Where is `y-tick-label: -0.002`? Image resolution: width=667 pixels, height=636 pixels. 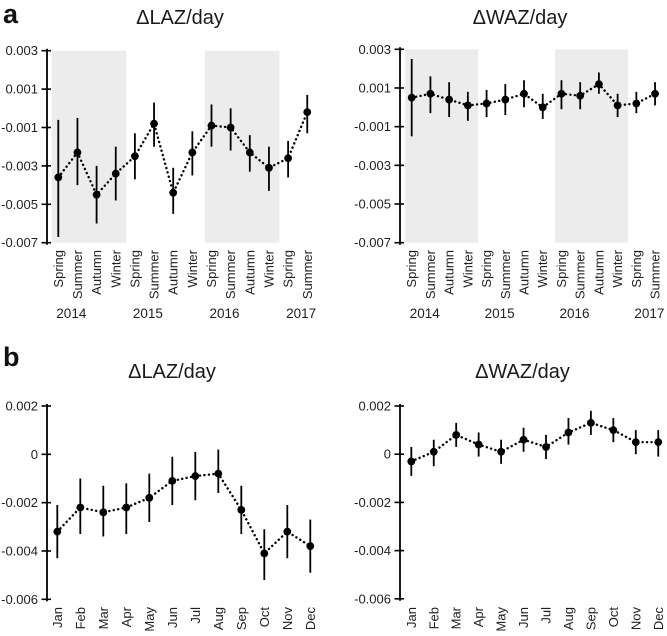
y-tick-label: -0.002 is located at coordinates (372, 502).